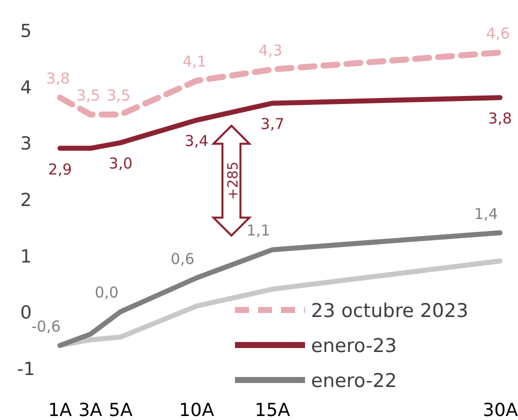  Describe the element at coordinates (354, 381) in the screenshot. I see `legend-label: enero-22` at that location.